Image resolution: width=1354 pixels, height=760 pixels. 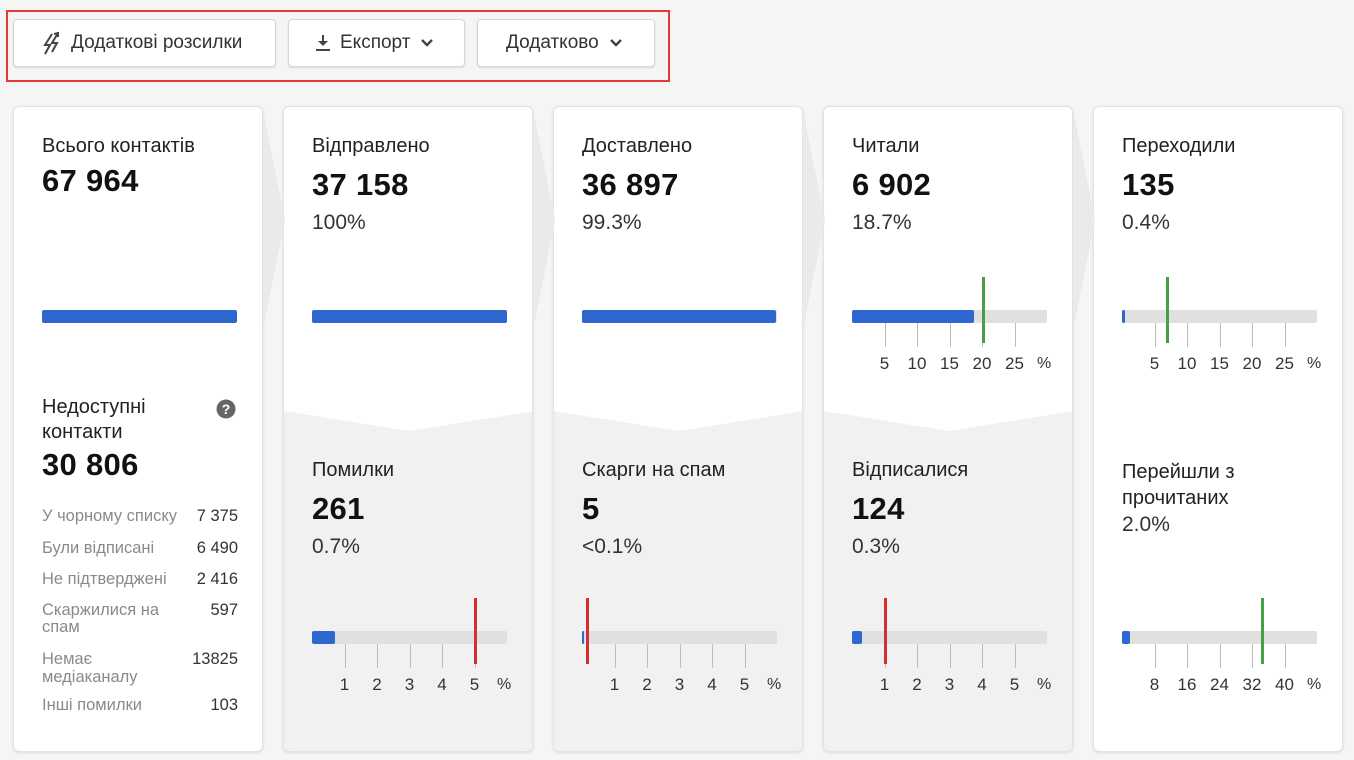 I want to click on delivered-bar-fill, so click(x=679, y=316).